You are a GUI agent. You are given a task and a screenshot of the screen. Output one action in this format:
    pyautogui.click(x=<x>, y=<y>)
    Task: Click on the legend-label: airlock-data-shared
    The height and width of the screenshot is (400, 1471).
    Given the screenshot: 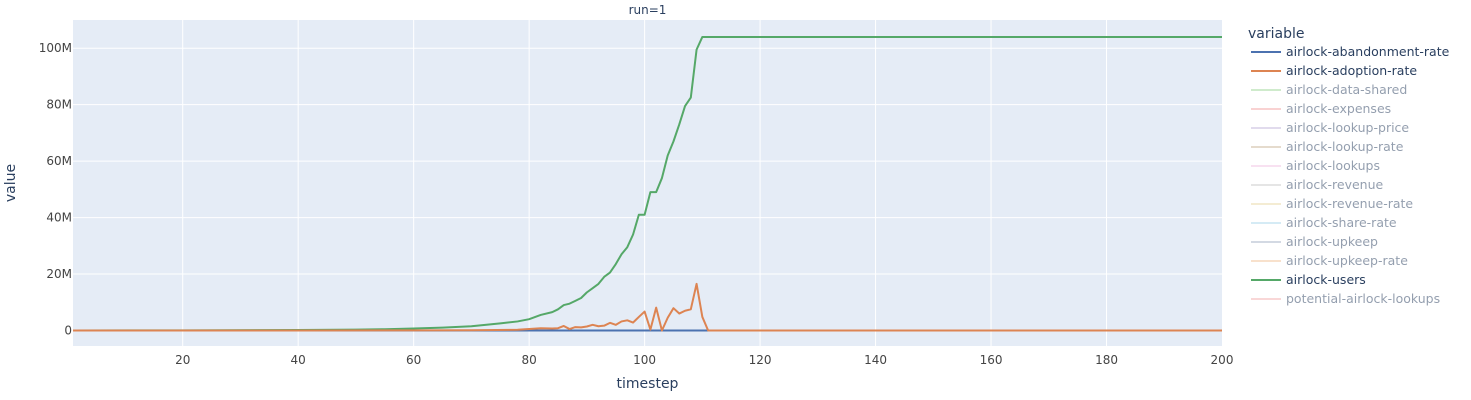 What is the action you would take?
    pyautogui.click(x=1346, y=89)
    